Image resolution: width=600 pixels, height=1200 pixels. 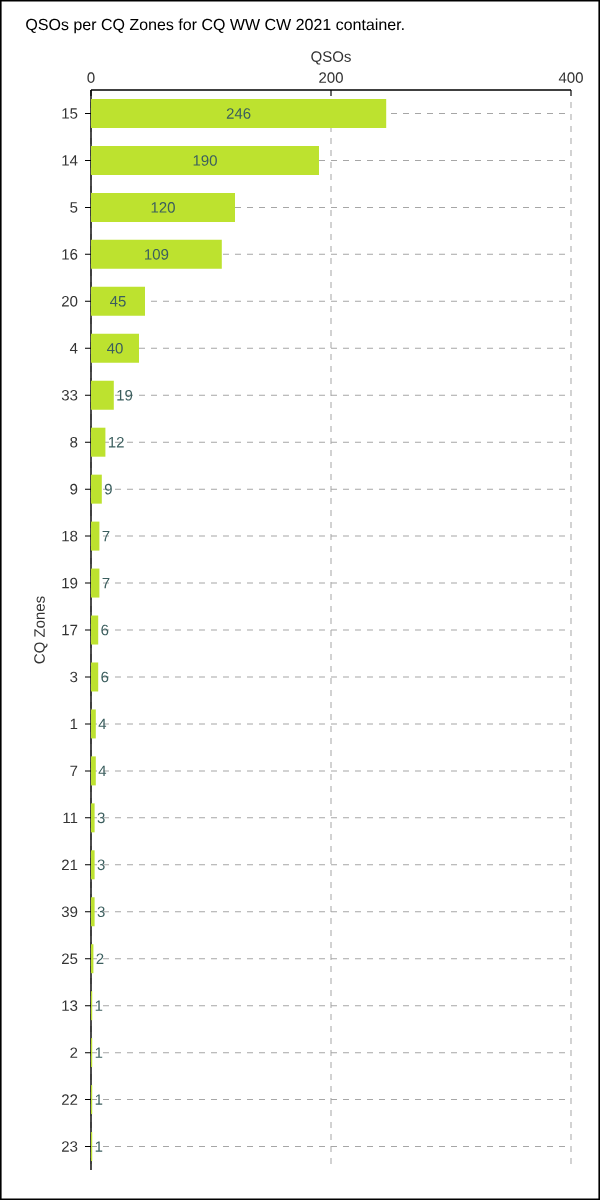 I want to click on data-label: 45, so click(x=118, y=301).